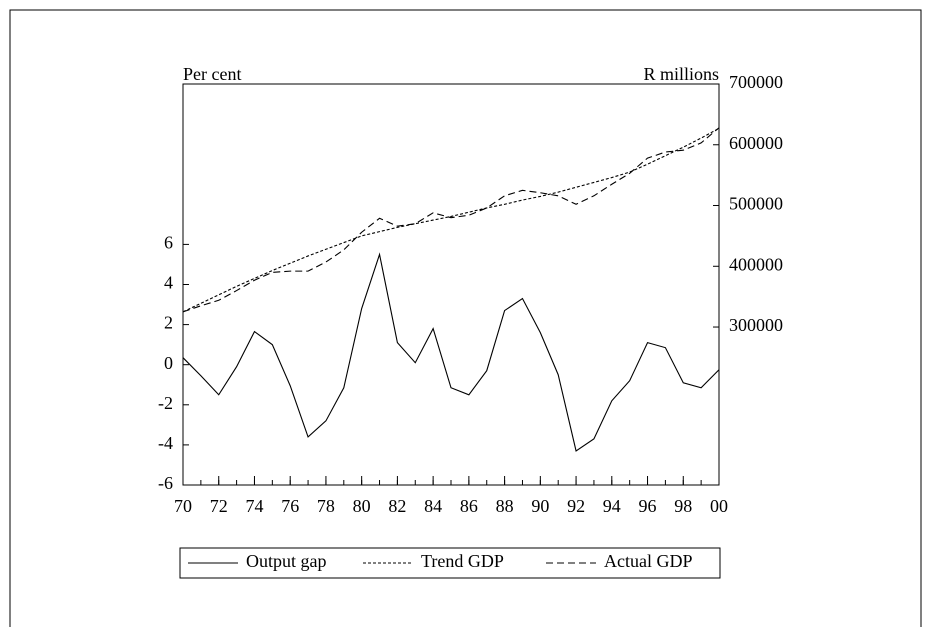 Image resolution: width=932 pixels, height=632 pixels. I want to click on y-axis-label: Per cent, so click(212, 74).